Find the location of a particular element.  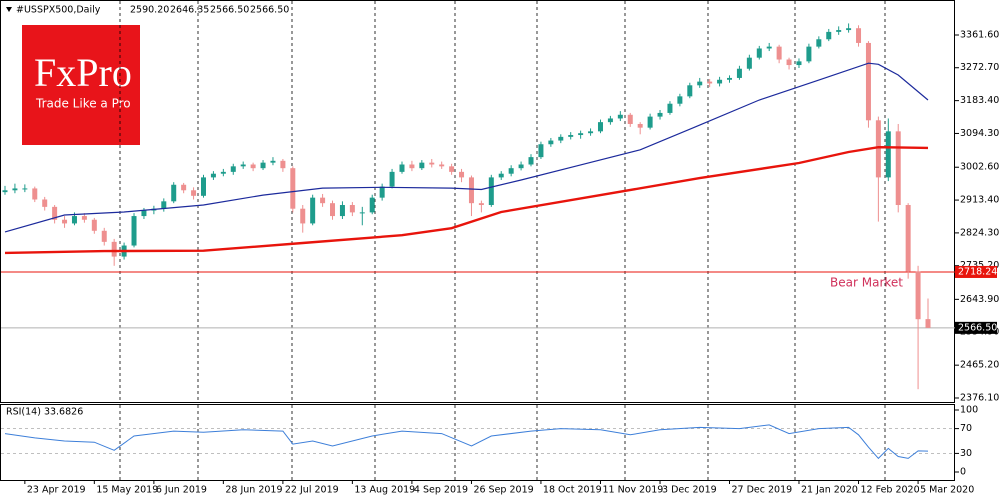

x-tick-label: 13 Aug 2019 is located at coordinates (384, 490).